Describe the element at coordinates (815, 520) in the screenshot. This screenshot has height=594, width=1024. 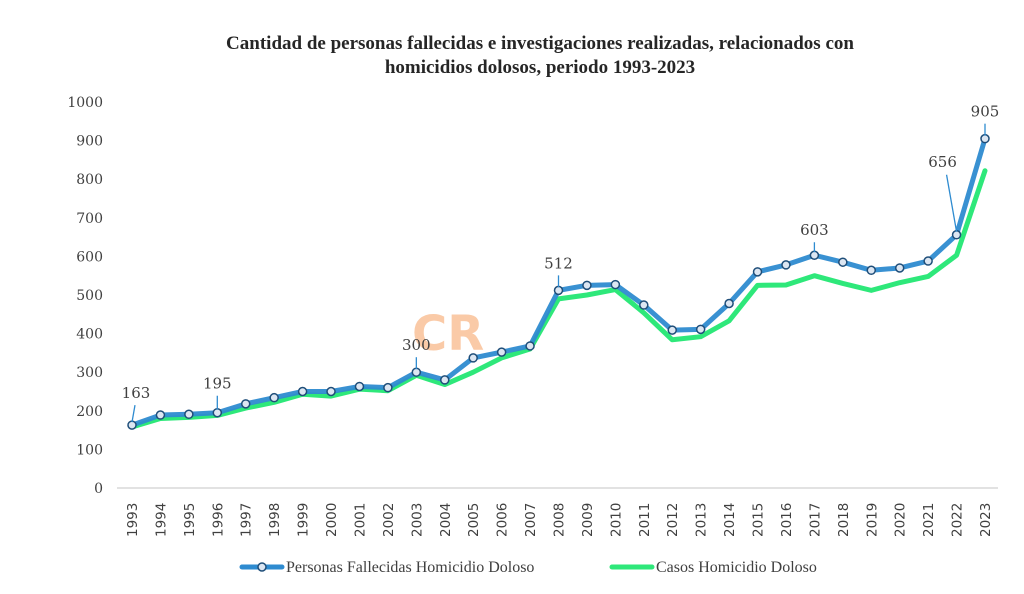
I see `x-tick-label: 2017` at that location.